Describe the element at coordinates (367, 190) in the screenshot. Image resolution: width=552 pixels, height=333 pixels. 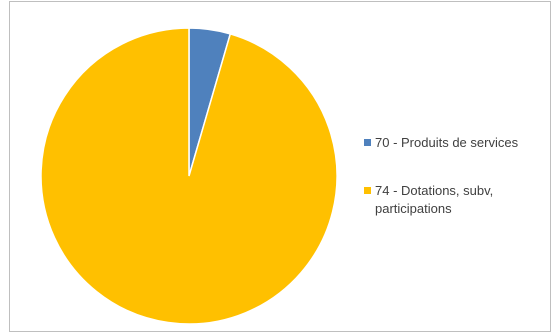
I see `legend-swatch-dotations` at that location.